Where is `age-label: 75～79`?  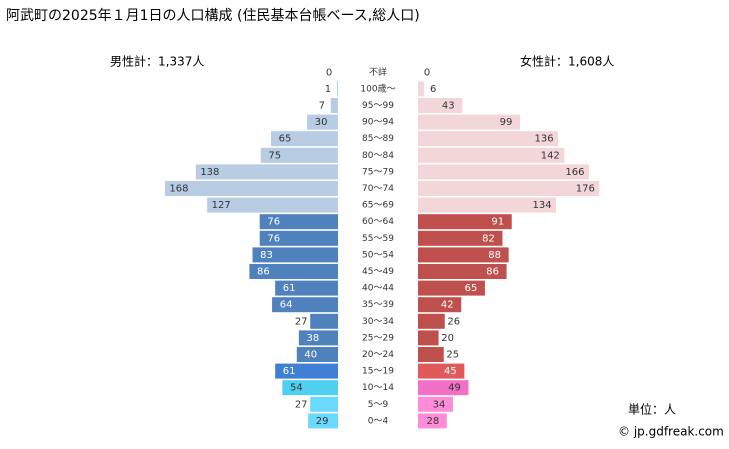
age-label: 75～79 is located at coordinates (378, 172).